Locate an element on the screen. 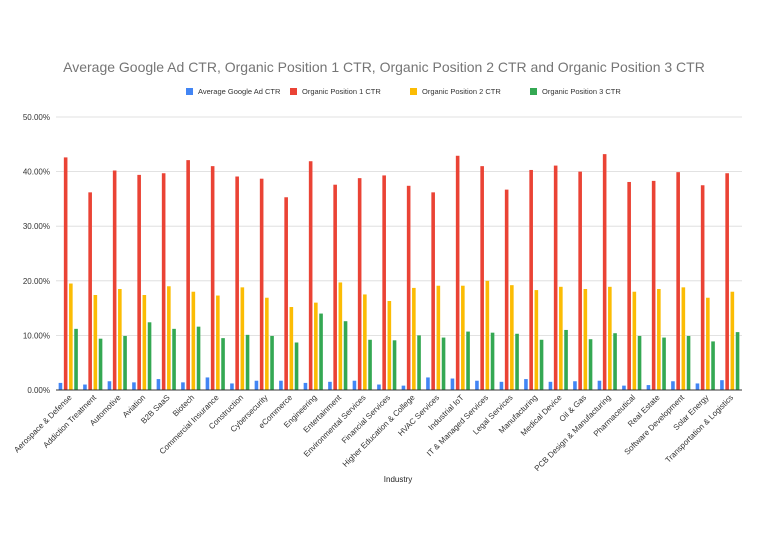 The height and width of the screenshot is (543, 768). y-tick-label: 10.00% is located at coordinates (36, 335).